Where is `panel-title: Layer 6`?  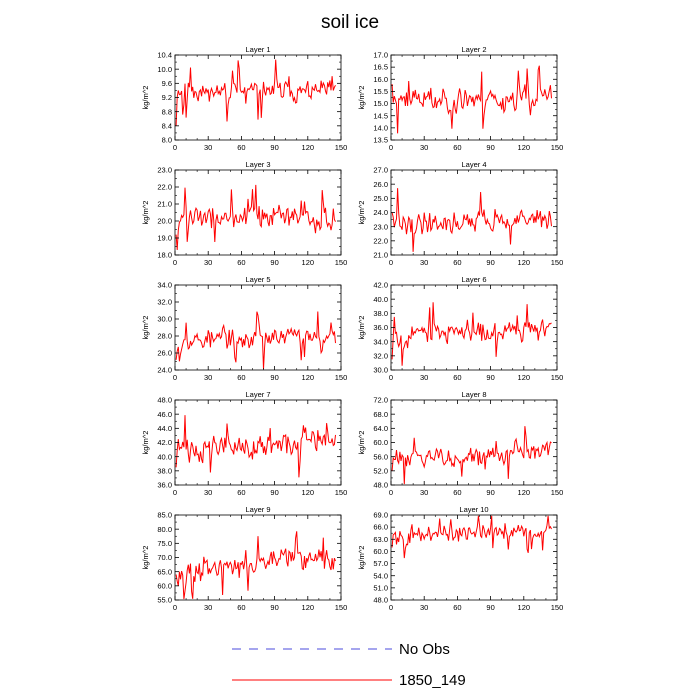 panel-title: Layer 6 is located at coordinates (473, 279).